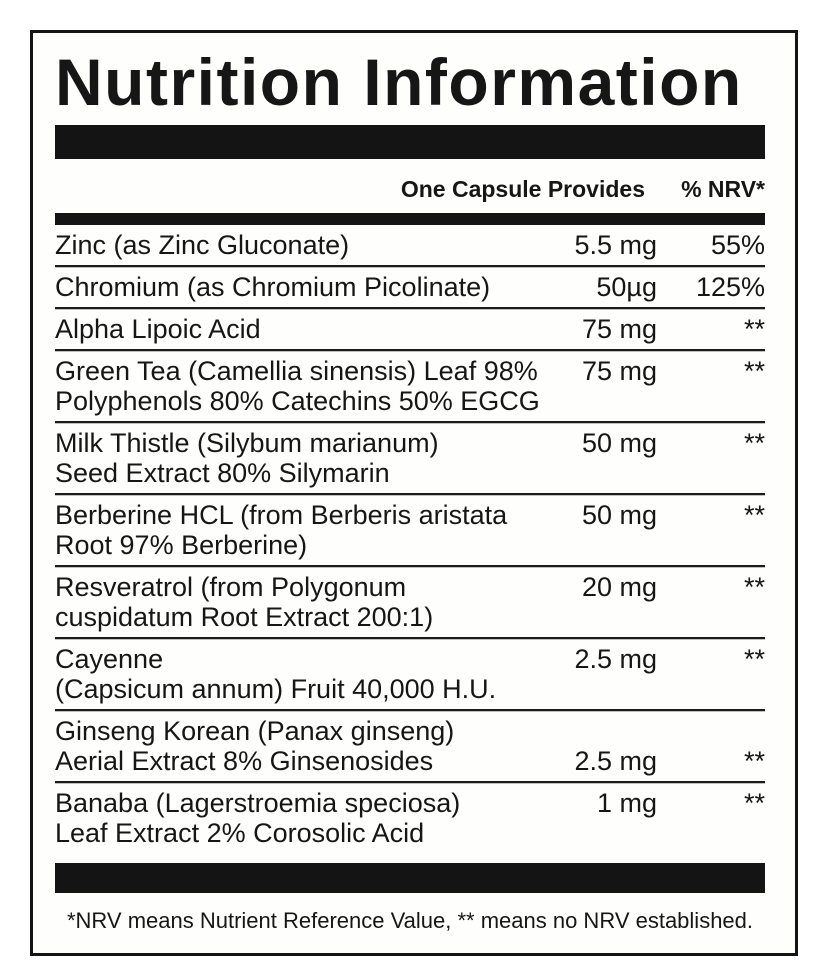 This screenshot has width=830, height=978. Describe the element at coordinates (410, 219) in the screenshot. I see `divider-bar-header` at that location.